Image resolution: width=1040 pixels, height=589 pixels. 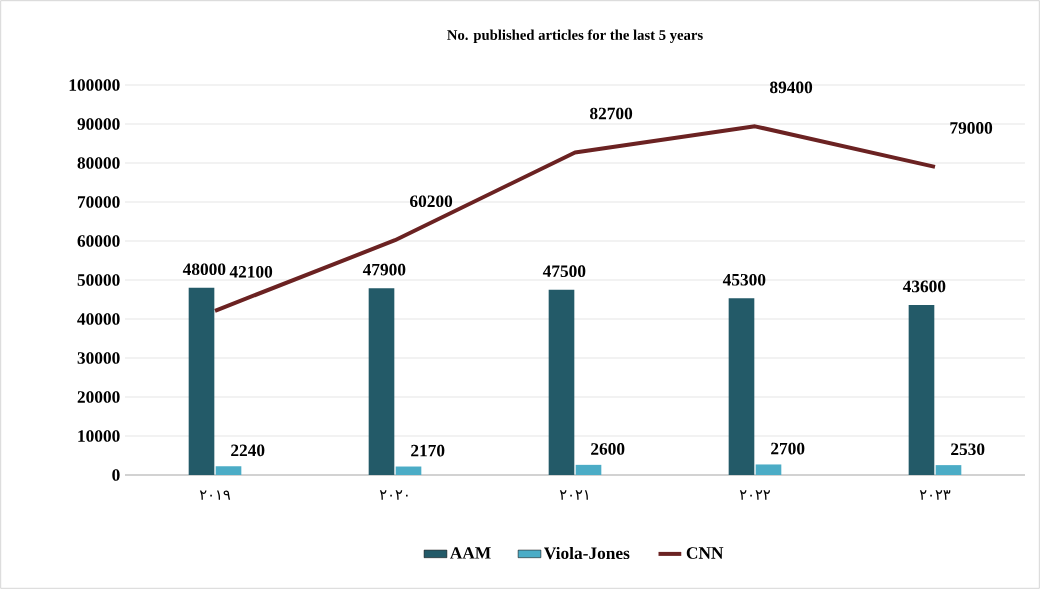 I want to click on y-tick-label: 60000, so click(x=98, y=241).